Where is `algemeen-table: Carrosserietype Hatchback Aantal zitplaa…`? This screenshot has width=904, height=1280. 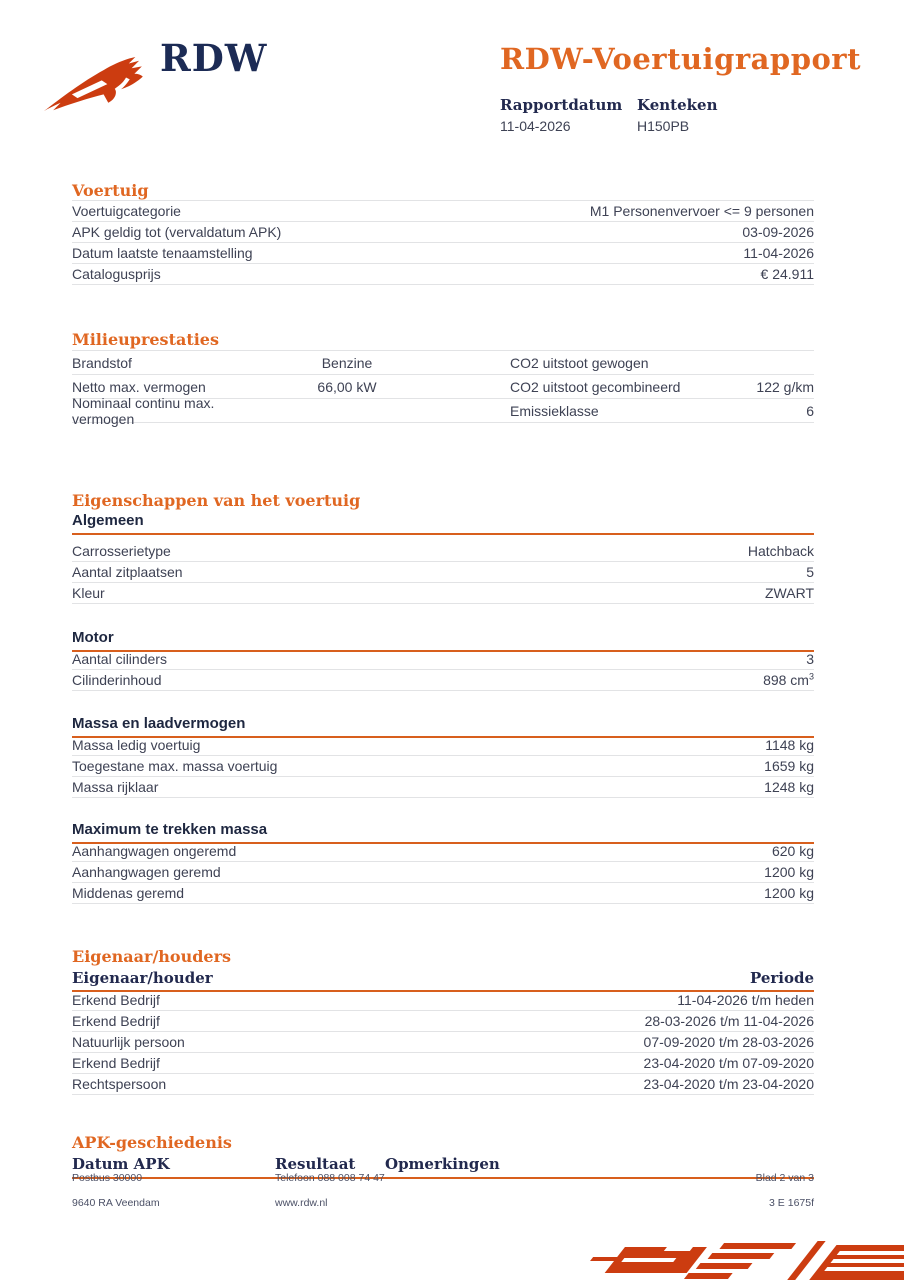
algemeen-table: Carrosserietype Hatchback Aantal zitplaa… is located at coordinates (443, 572).